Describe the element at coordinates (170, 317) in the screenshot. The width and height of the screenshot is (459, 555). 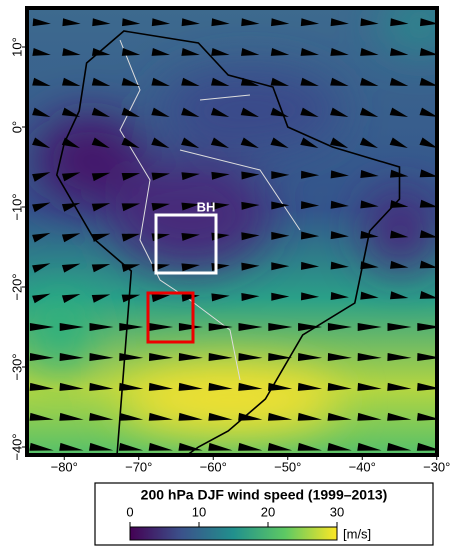
I see `red-box` at that location.